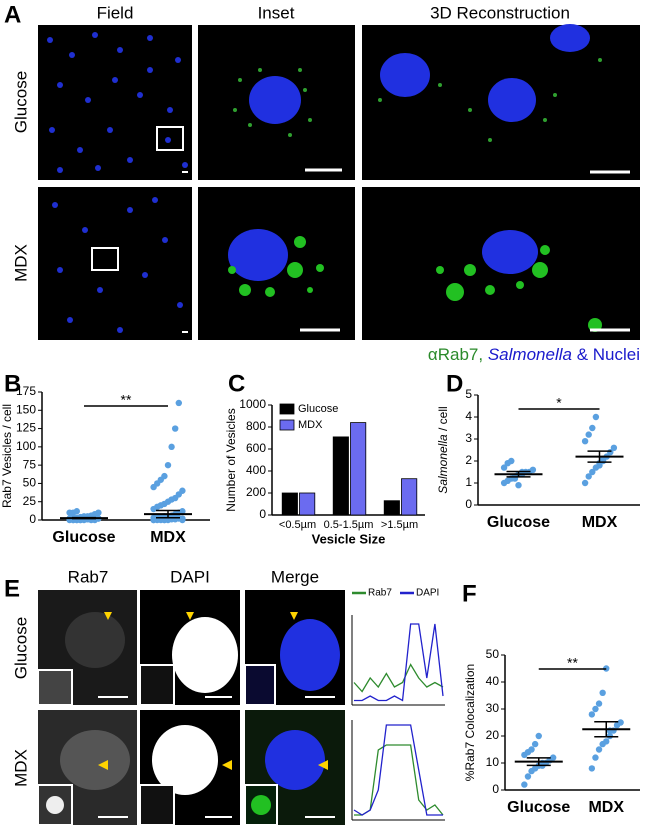  I want to click on y-label-part: / cell, so click(443, 420).